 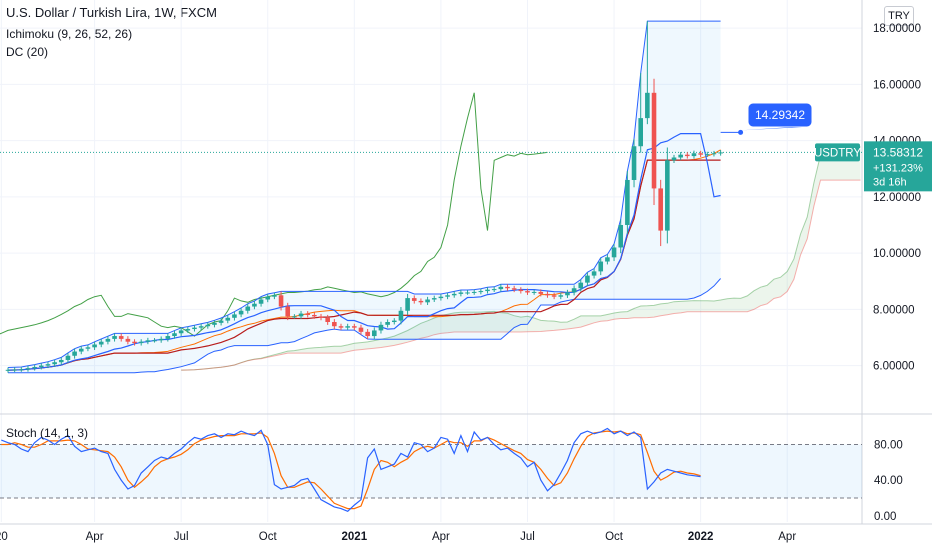 I want to click on time-tick-label: 2021, so click(x=355, y=537).